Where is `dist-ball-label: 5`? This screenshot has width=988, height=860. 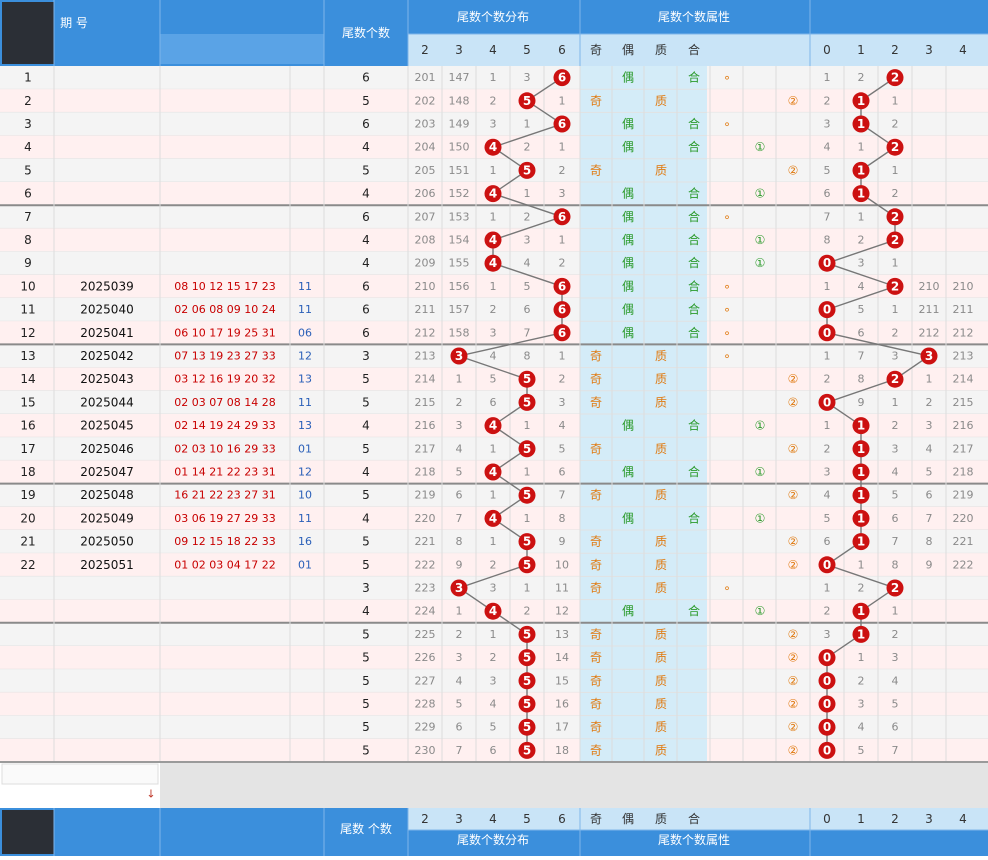
dist-ball-label: 5 is located at coordinates (527, 101).